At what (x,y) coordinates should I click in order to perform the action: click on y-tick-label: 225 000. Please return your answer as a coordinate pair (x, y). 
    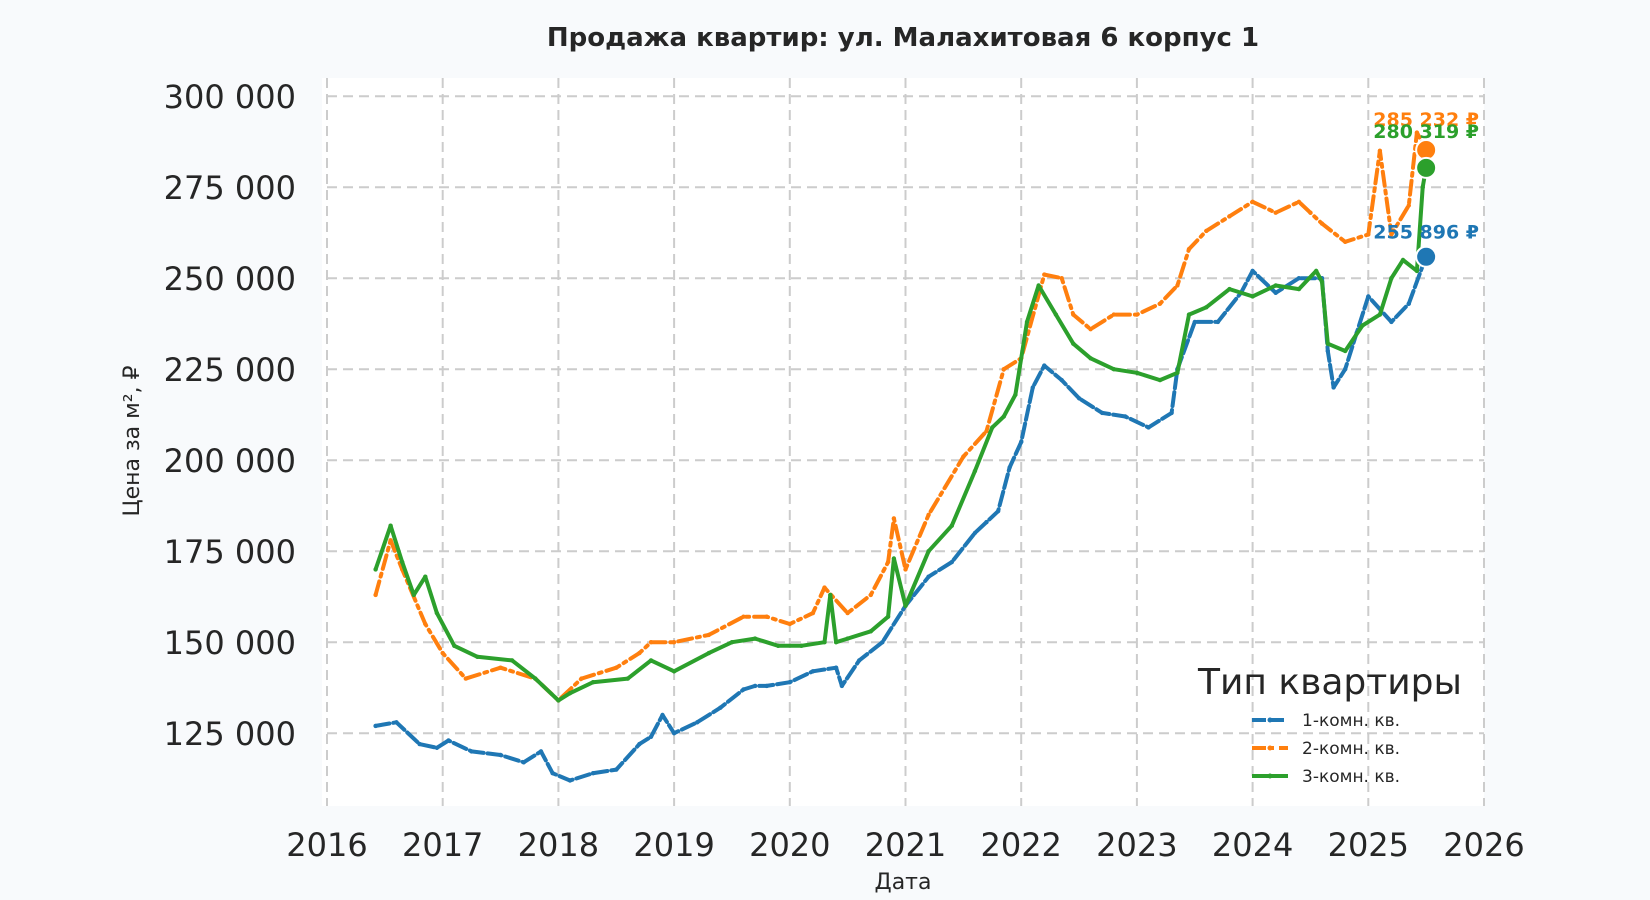
    Looking at the image, I should click on (230, 370).